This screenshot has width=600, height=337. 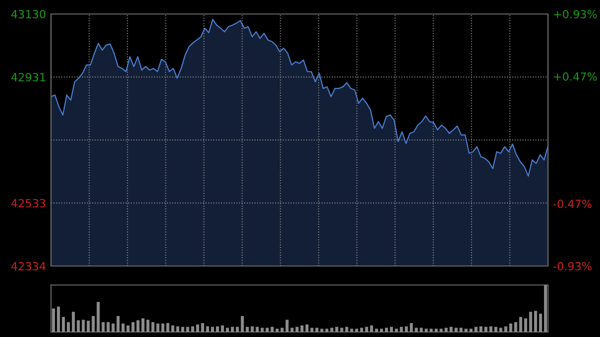 What do you see at coordinates (28, 203) in the screenshot?
I see `y-tick-label: 42533` at bounding box center [28, 203].